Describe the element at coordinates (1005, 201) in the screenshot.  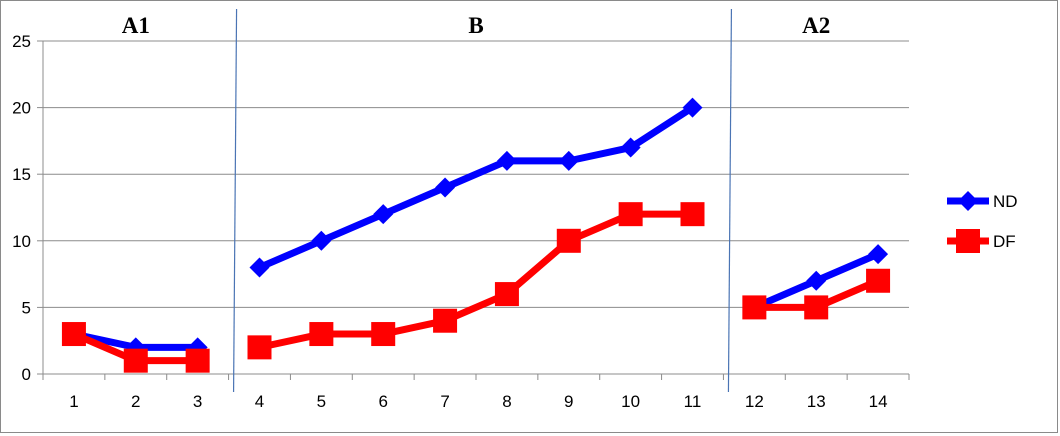
I see `legend-label-ND: ND` at that location.